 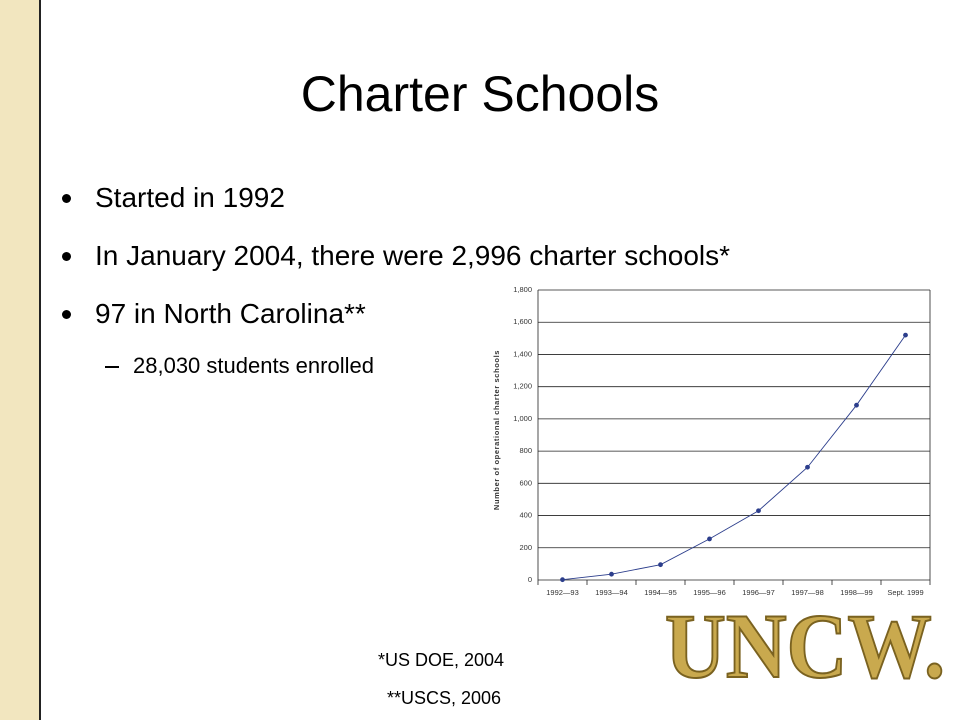 I want to click on footnote: **USCS, 2006, so click(x=444, y=698).